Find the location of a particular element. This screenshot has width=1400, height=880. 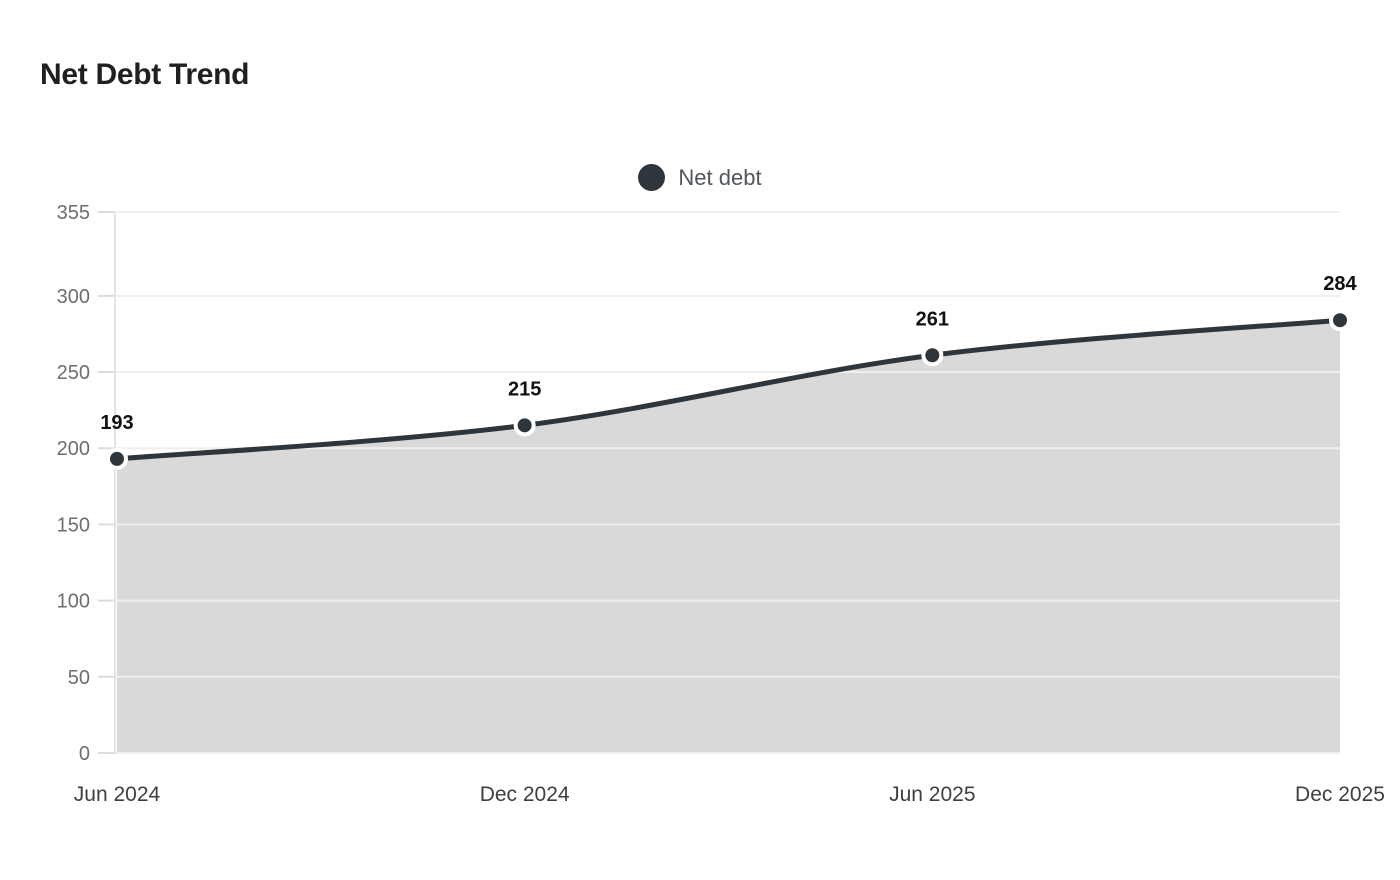

y-tick-label: 355 is located at coordinates (73, 213).